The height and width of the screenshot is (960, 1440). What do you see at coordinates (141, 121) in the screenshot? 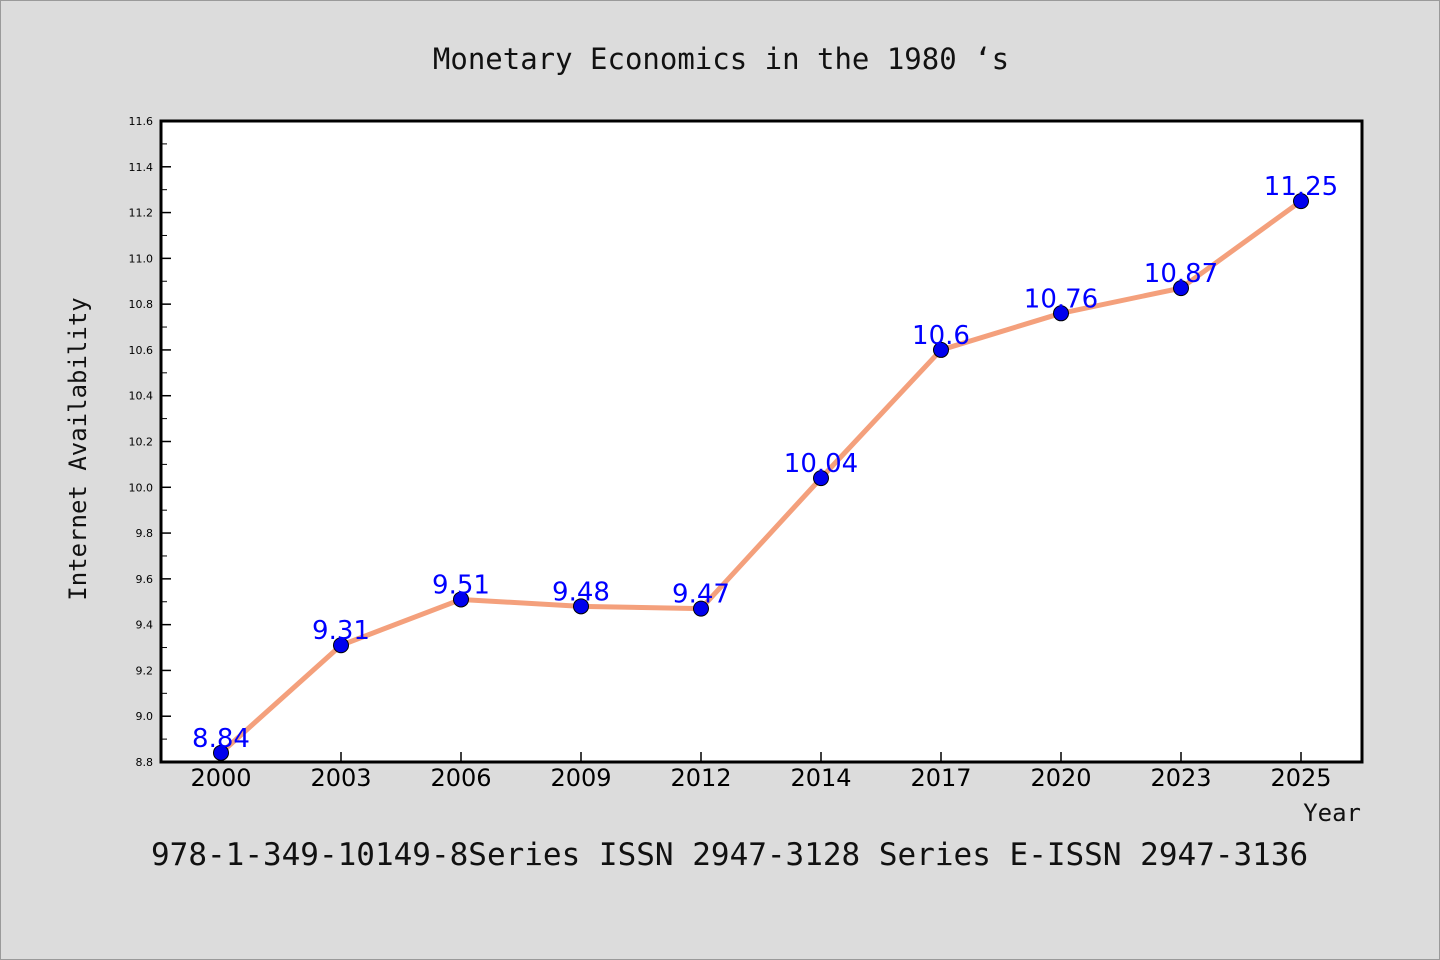
I see `y-tick-label: 11.6` at bounding box center [141, 121].